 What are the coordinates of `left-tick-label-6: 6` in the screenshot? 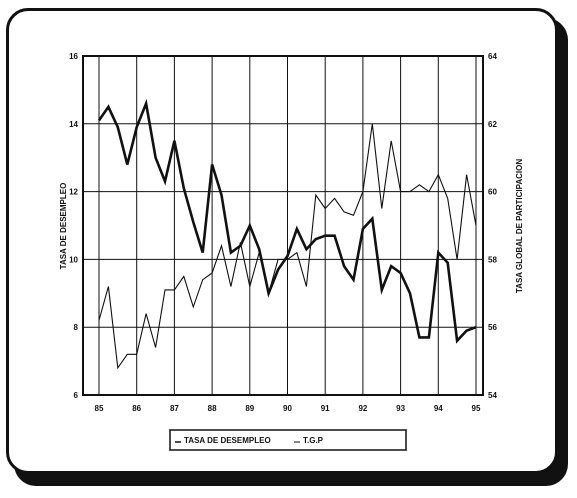 It's located at (76, 395).